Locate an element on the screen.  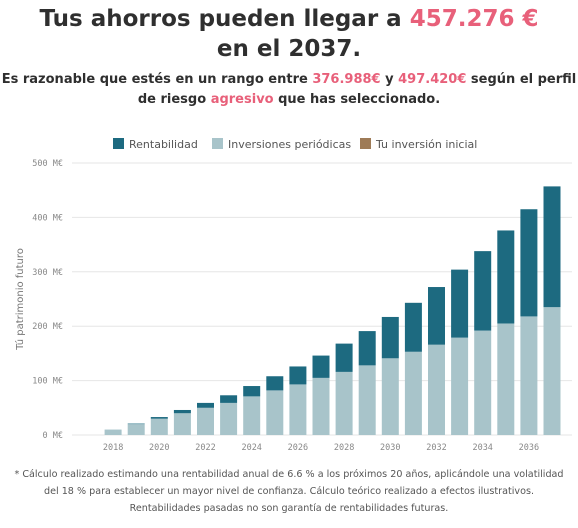
y-tick-label: 0 M€ is located at coordinates (53, 436).